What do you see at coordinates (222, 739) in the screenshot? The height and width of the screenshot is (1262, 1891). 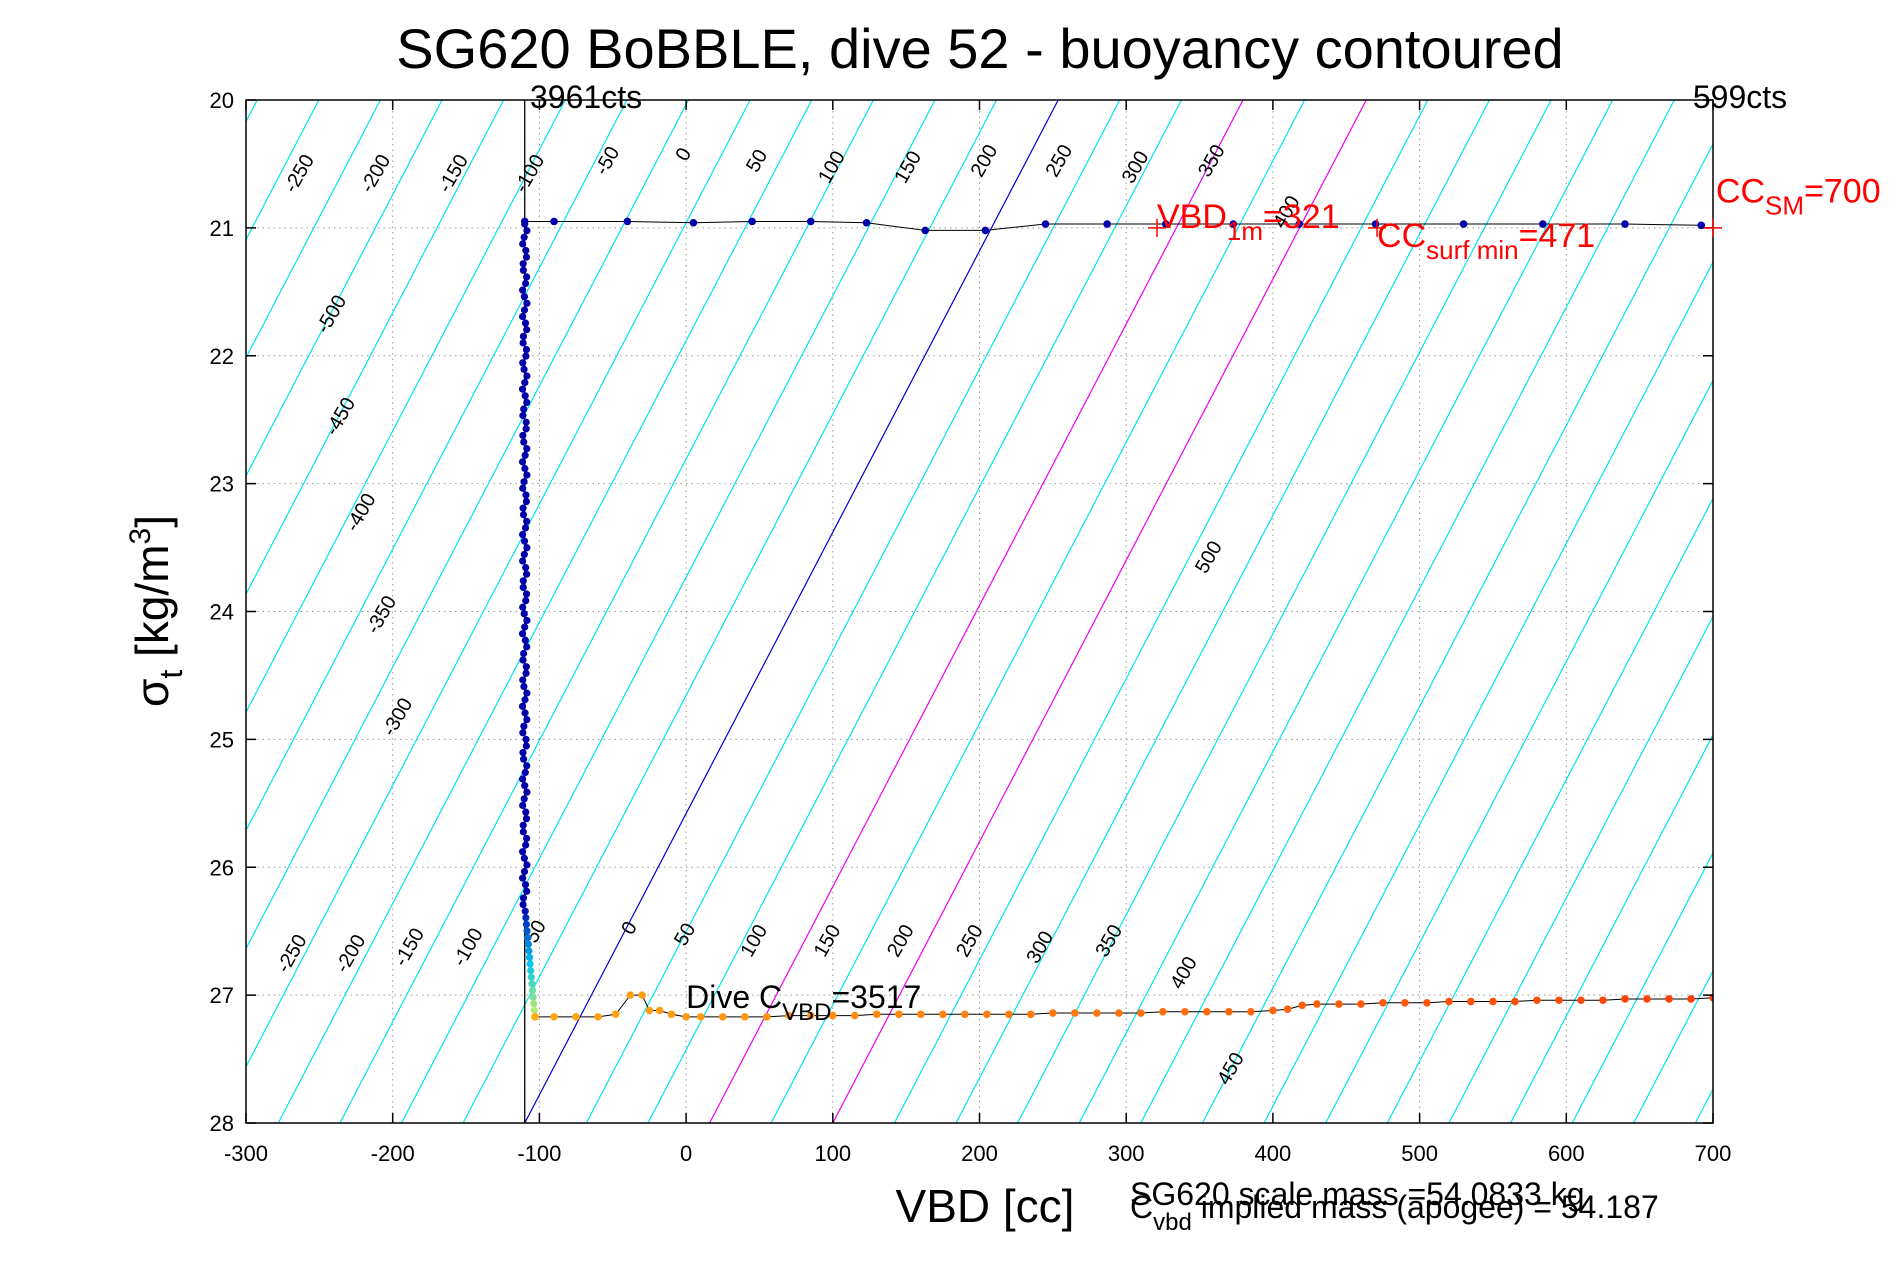 I see `y-tick-label: 25` at bounding box center [222, 739].